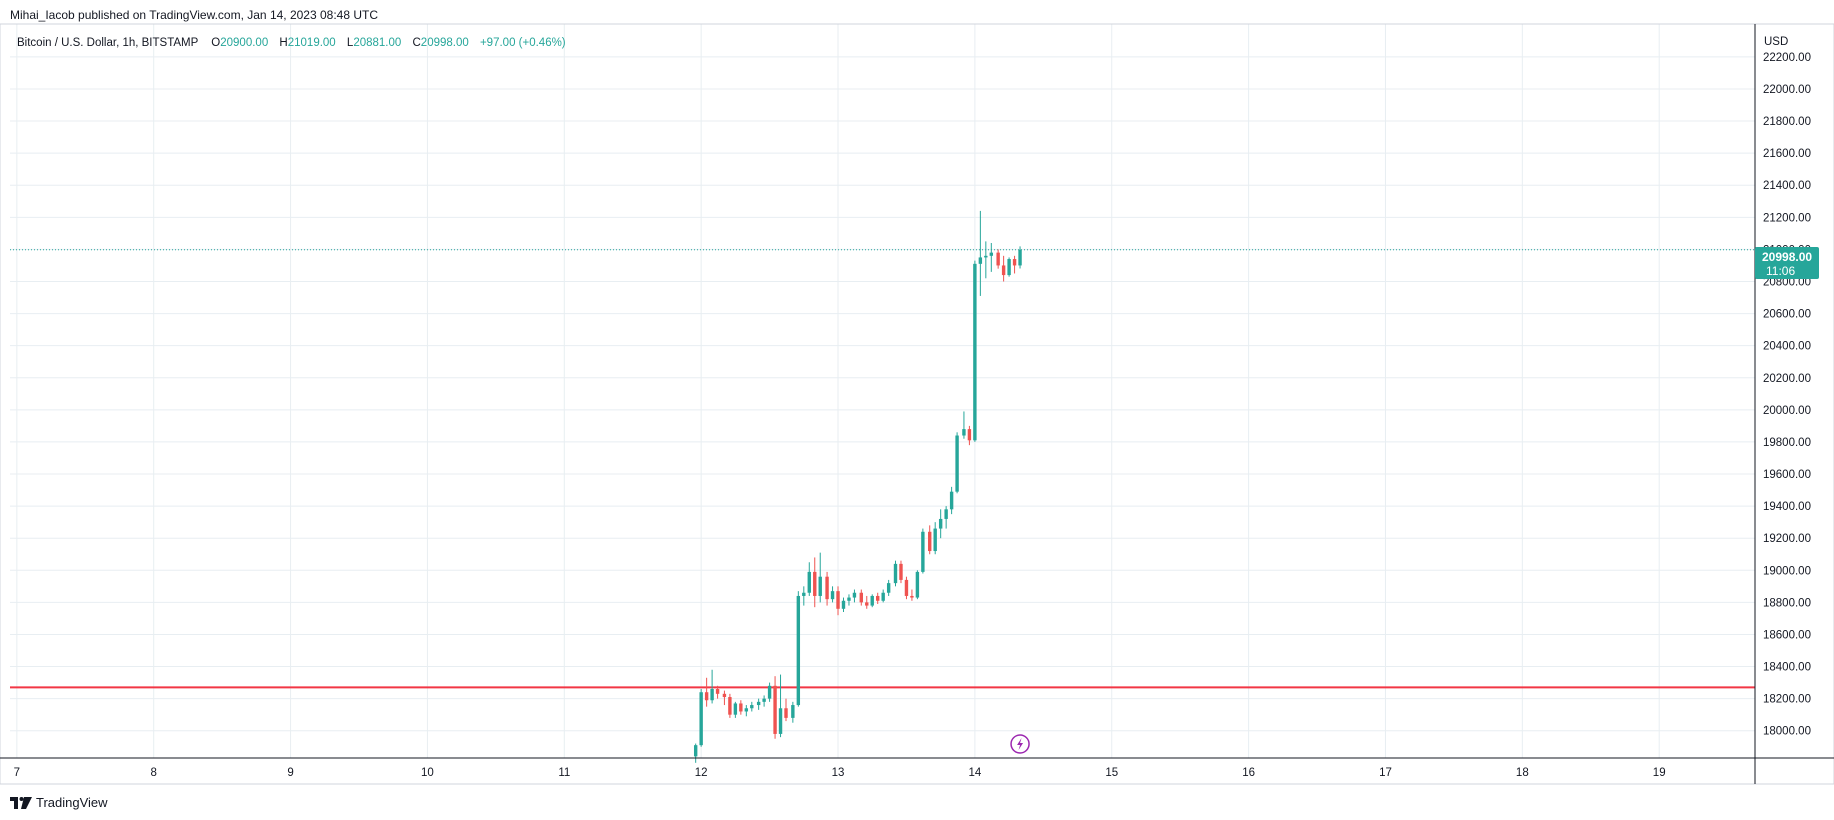  Describe the element at coordinates (701, 773) in the screenshot. I see `time-tick-label: 12` at that location.